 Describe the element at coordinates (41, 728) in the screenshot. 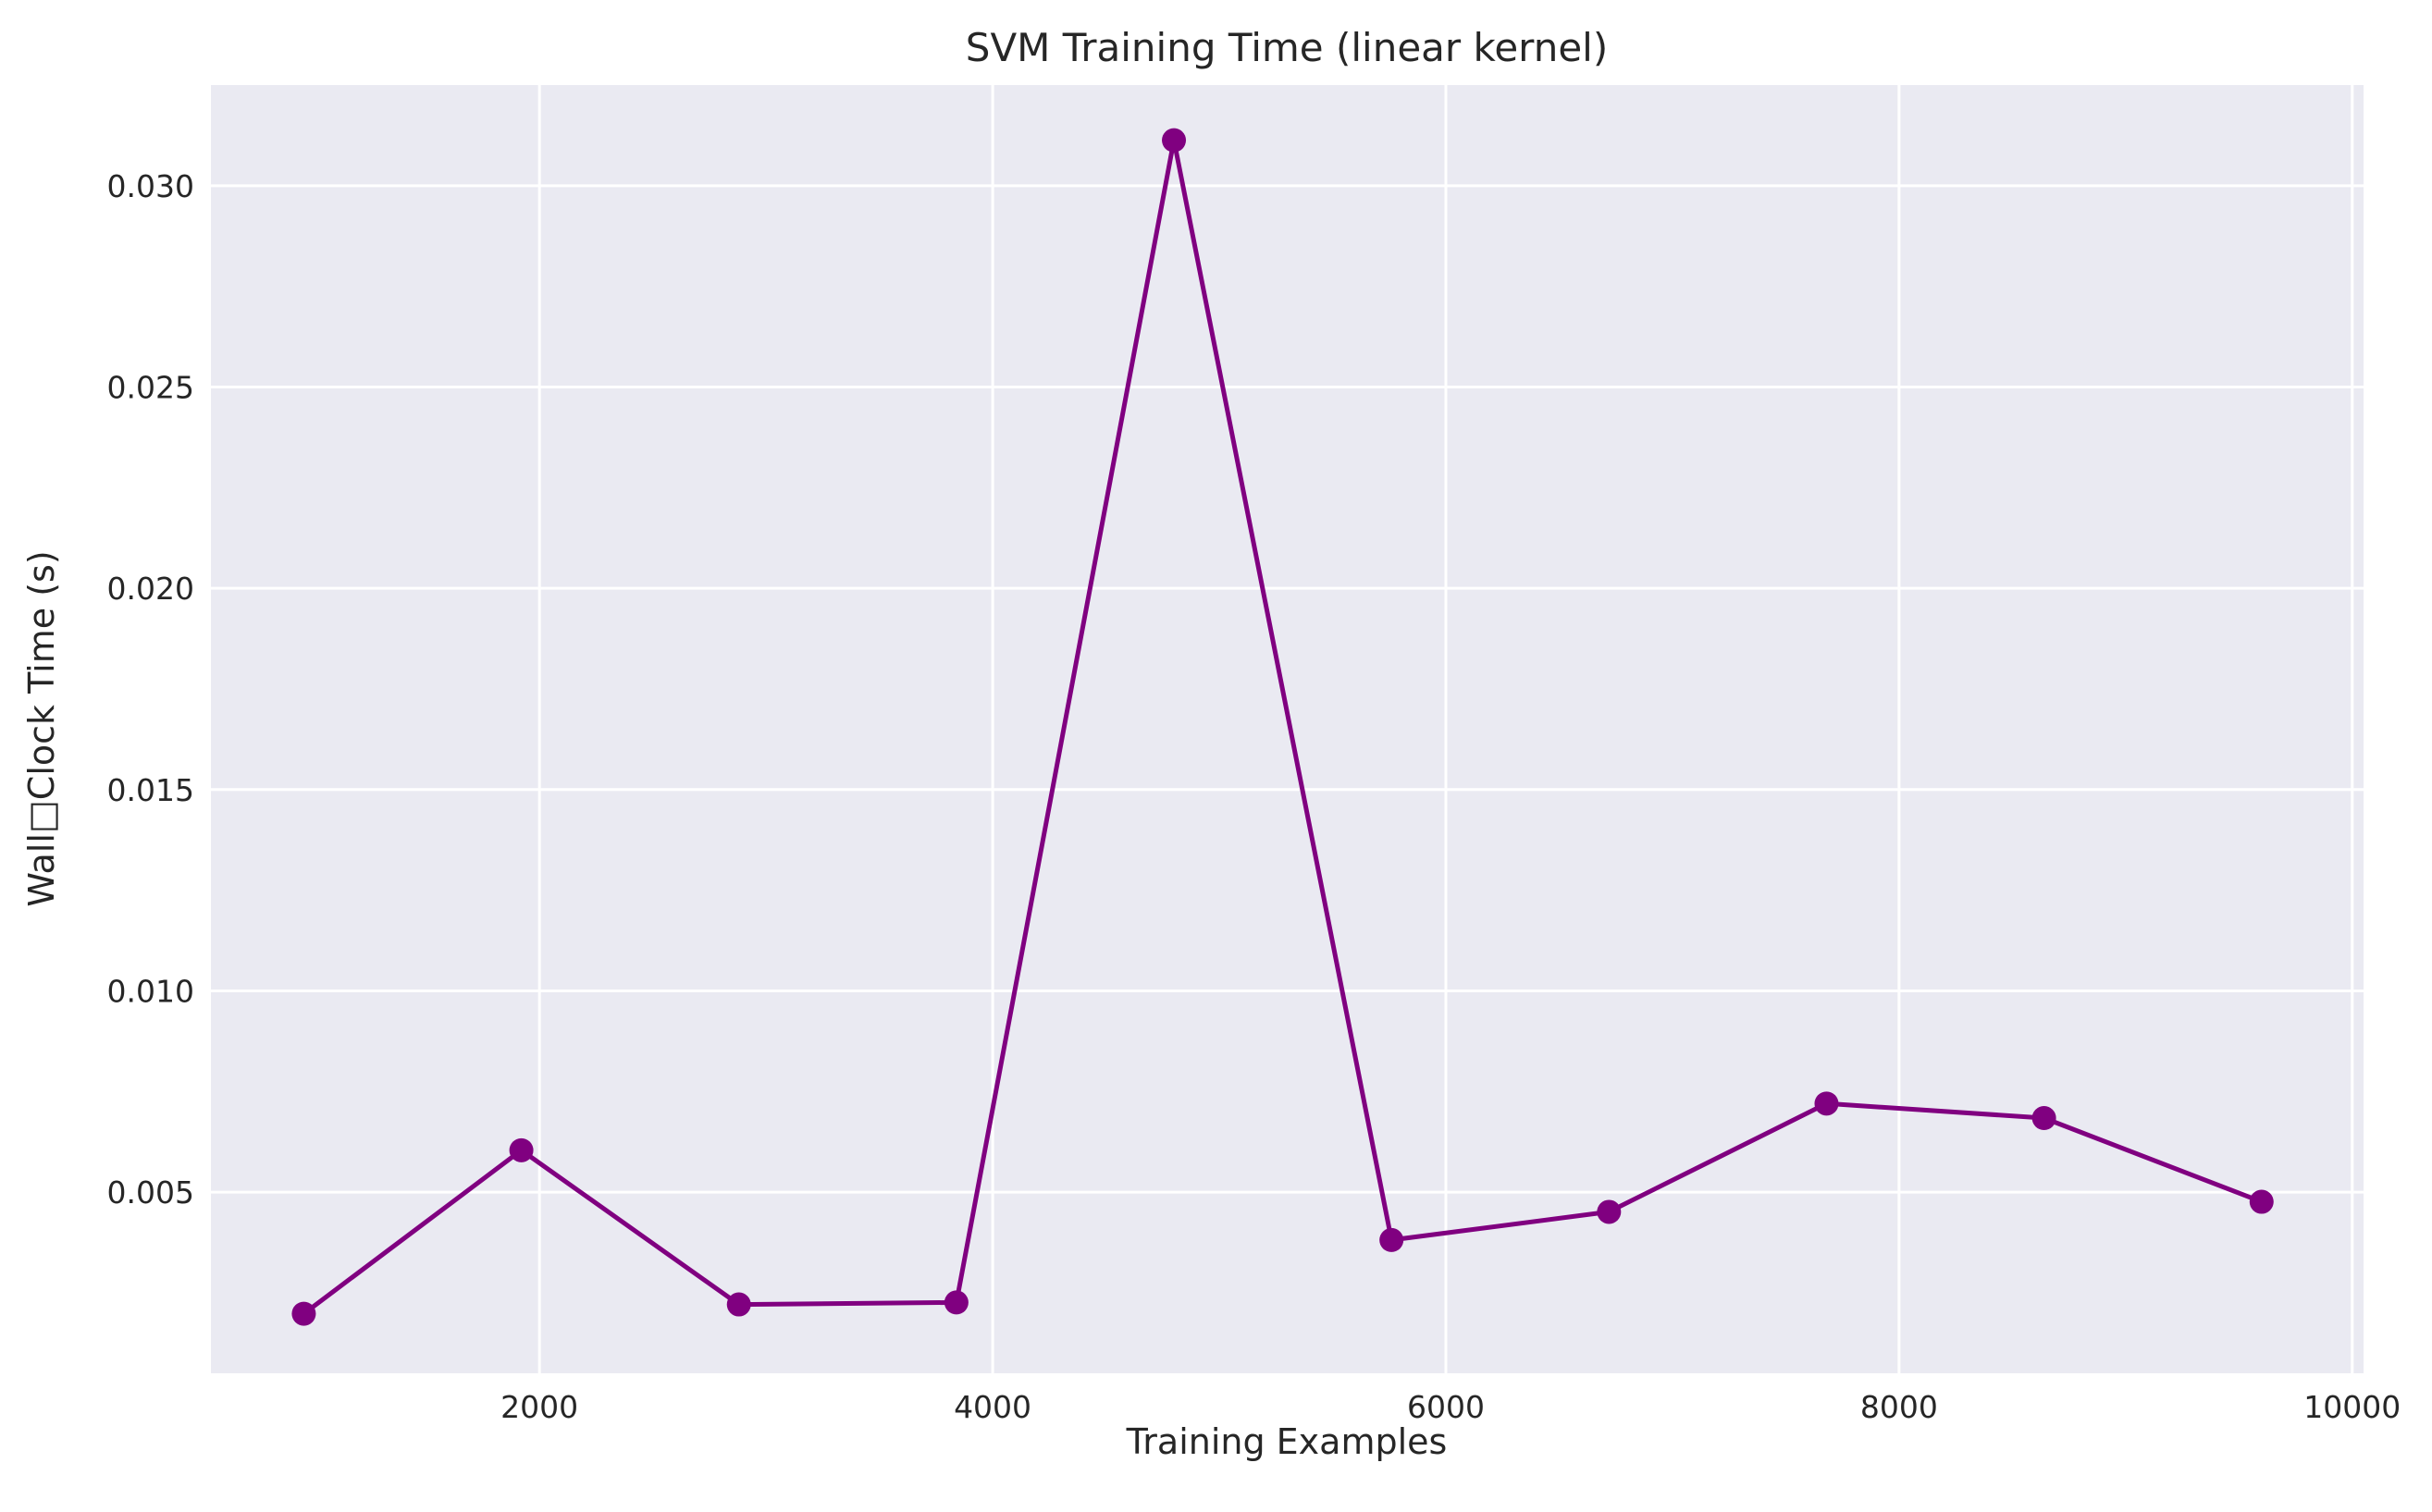

I see `y-axis-title: Wall□Clock Time (s)` at that location.